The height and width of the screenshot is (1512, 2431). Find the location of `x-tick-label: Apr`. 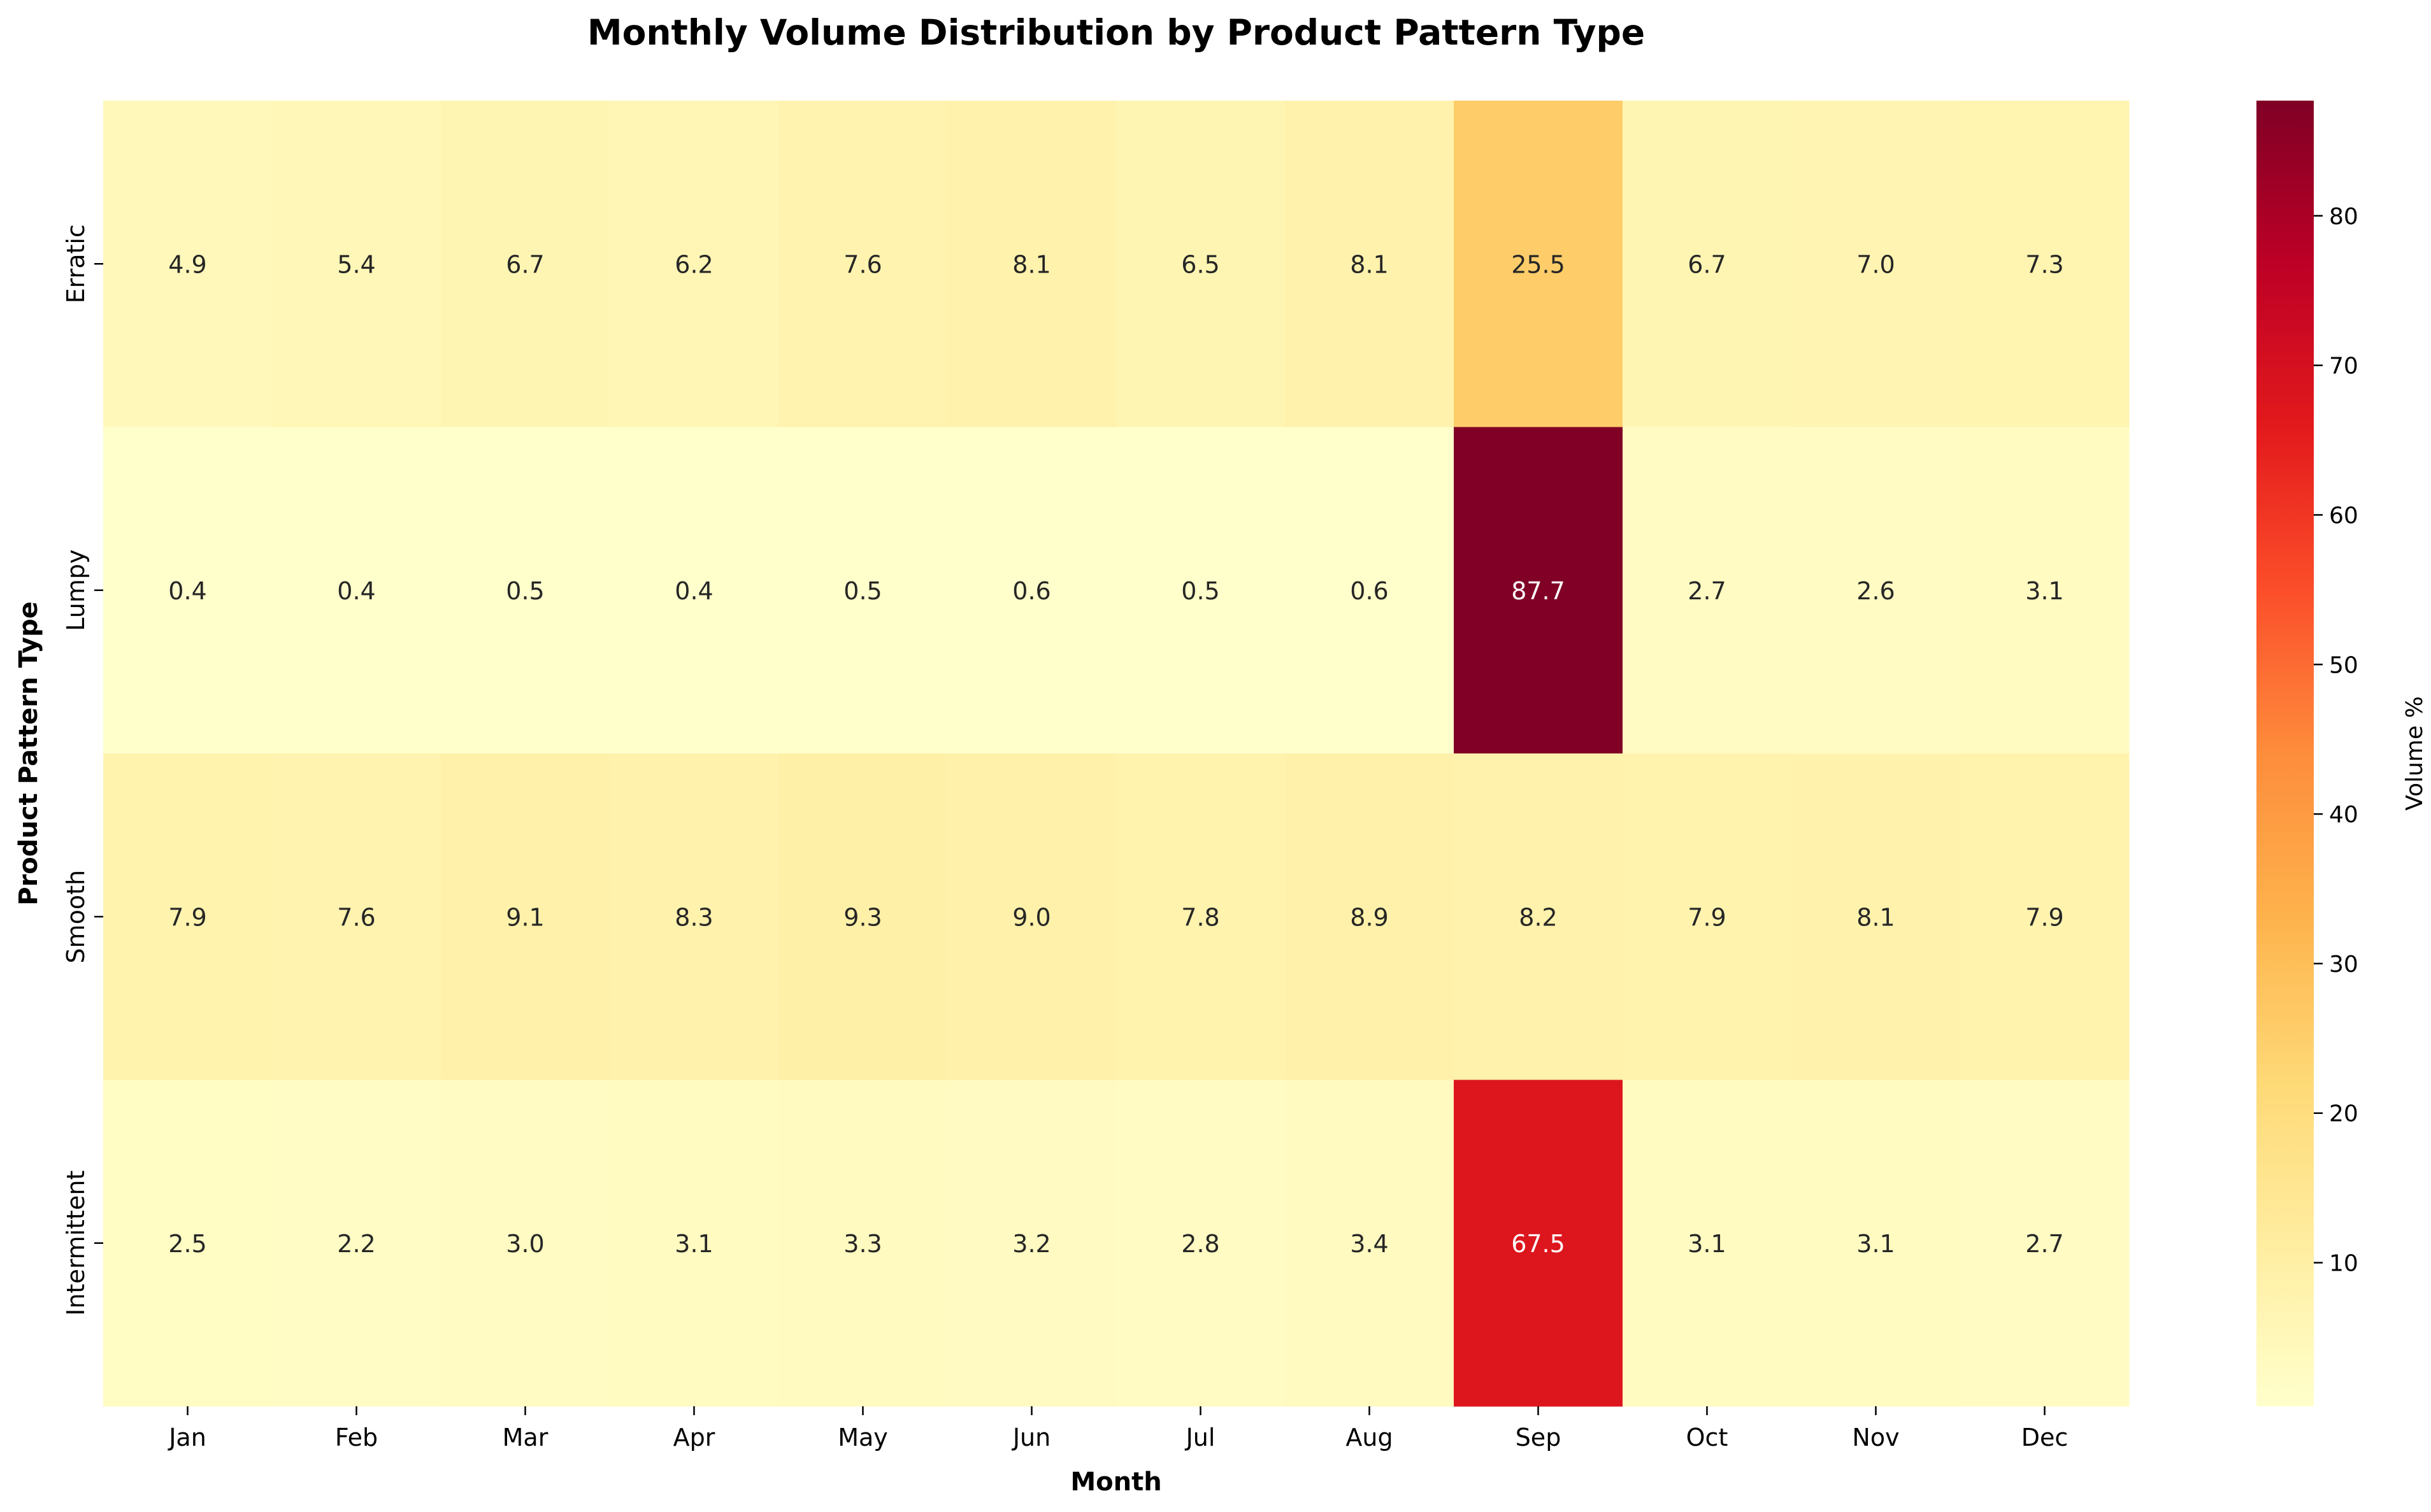

x-tick-label: Apr is located at coordinates (694, 1437).